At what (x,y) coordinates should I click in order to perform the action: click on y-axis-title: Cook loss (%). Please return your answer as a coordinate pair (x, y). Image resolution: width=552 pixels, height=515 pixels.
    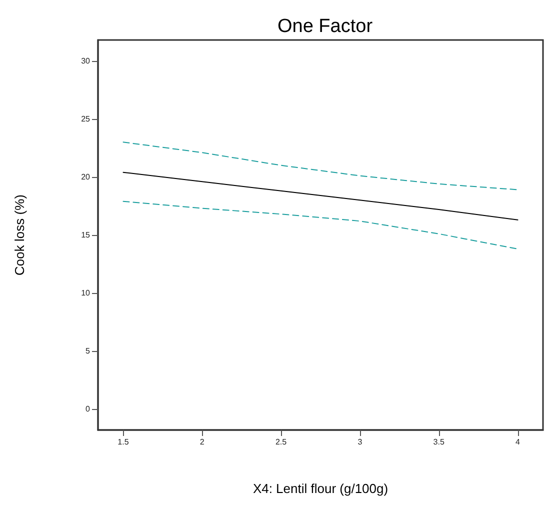
    Looking at the image, I should click on (19, 235).